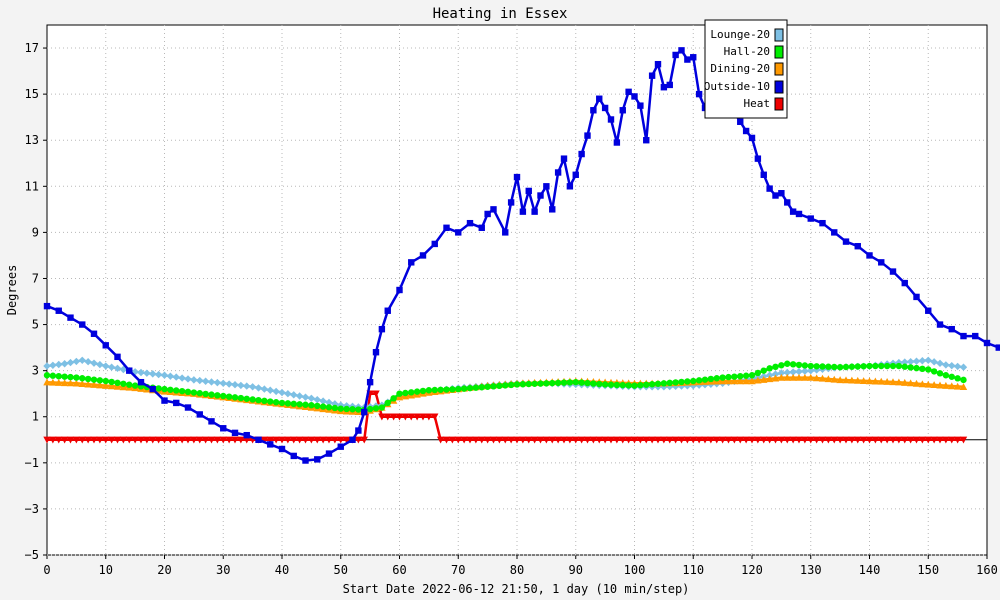 This screenshot has height=600, width=1000. Describe the element at coordinates (505, 417) in the screenshot. I see `series-heat` at that location.